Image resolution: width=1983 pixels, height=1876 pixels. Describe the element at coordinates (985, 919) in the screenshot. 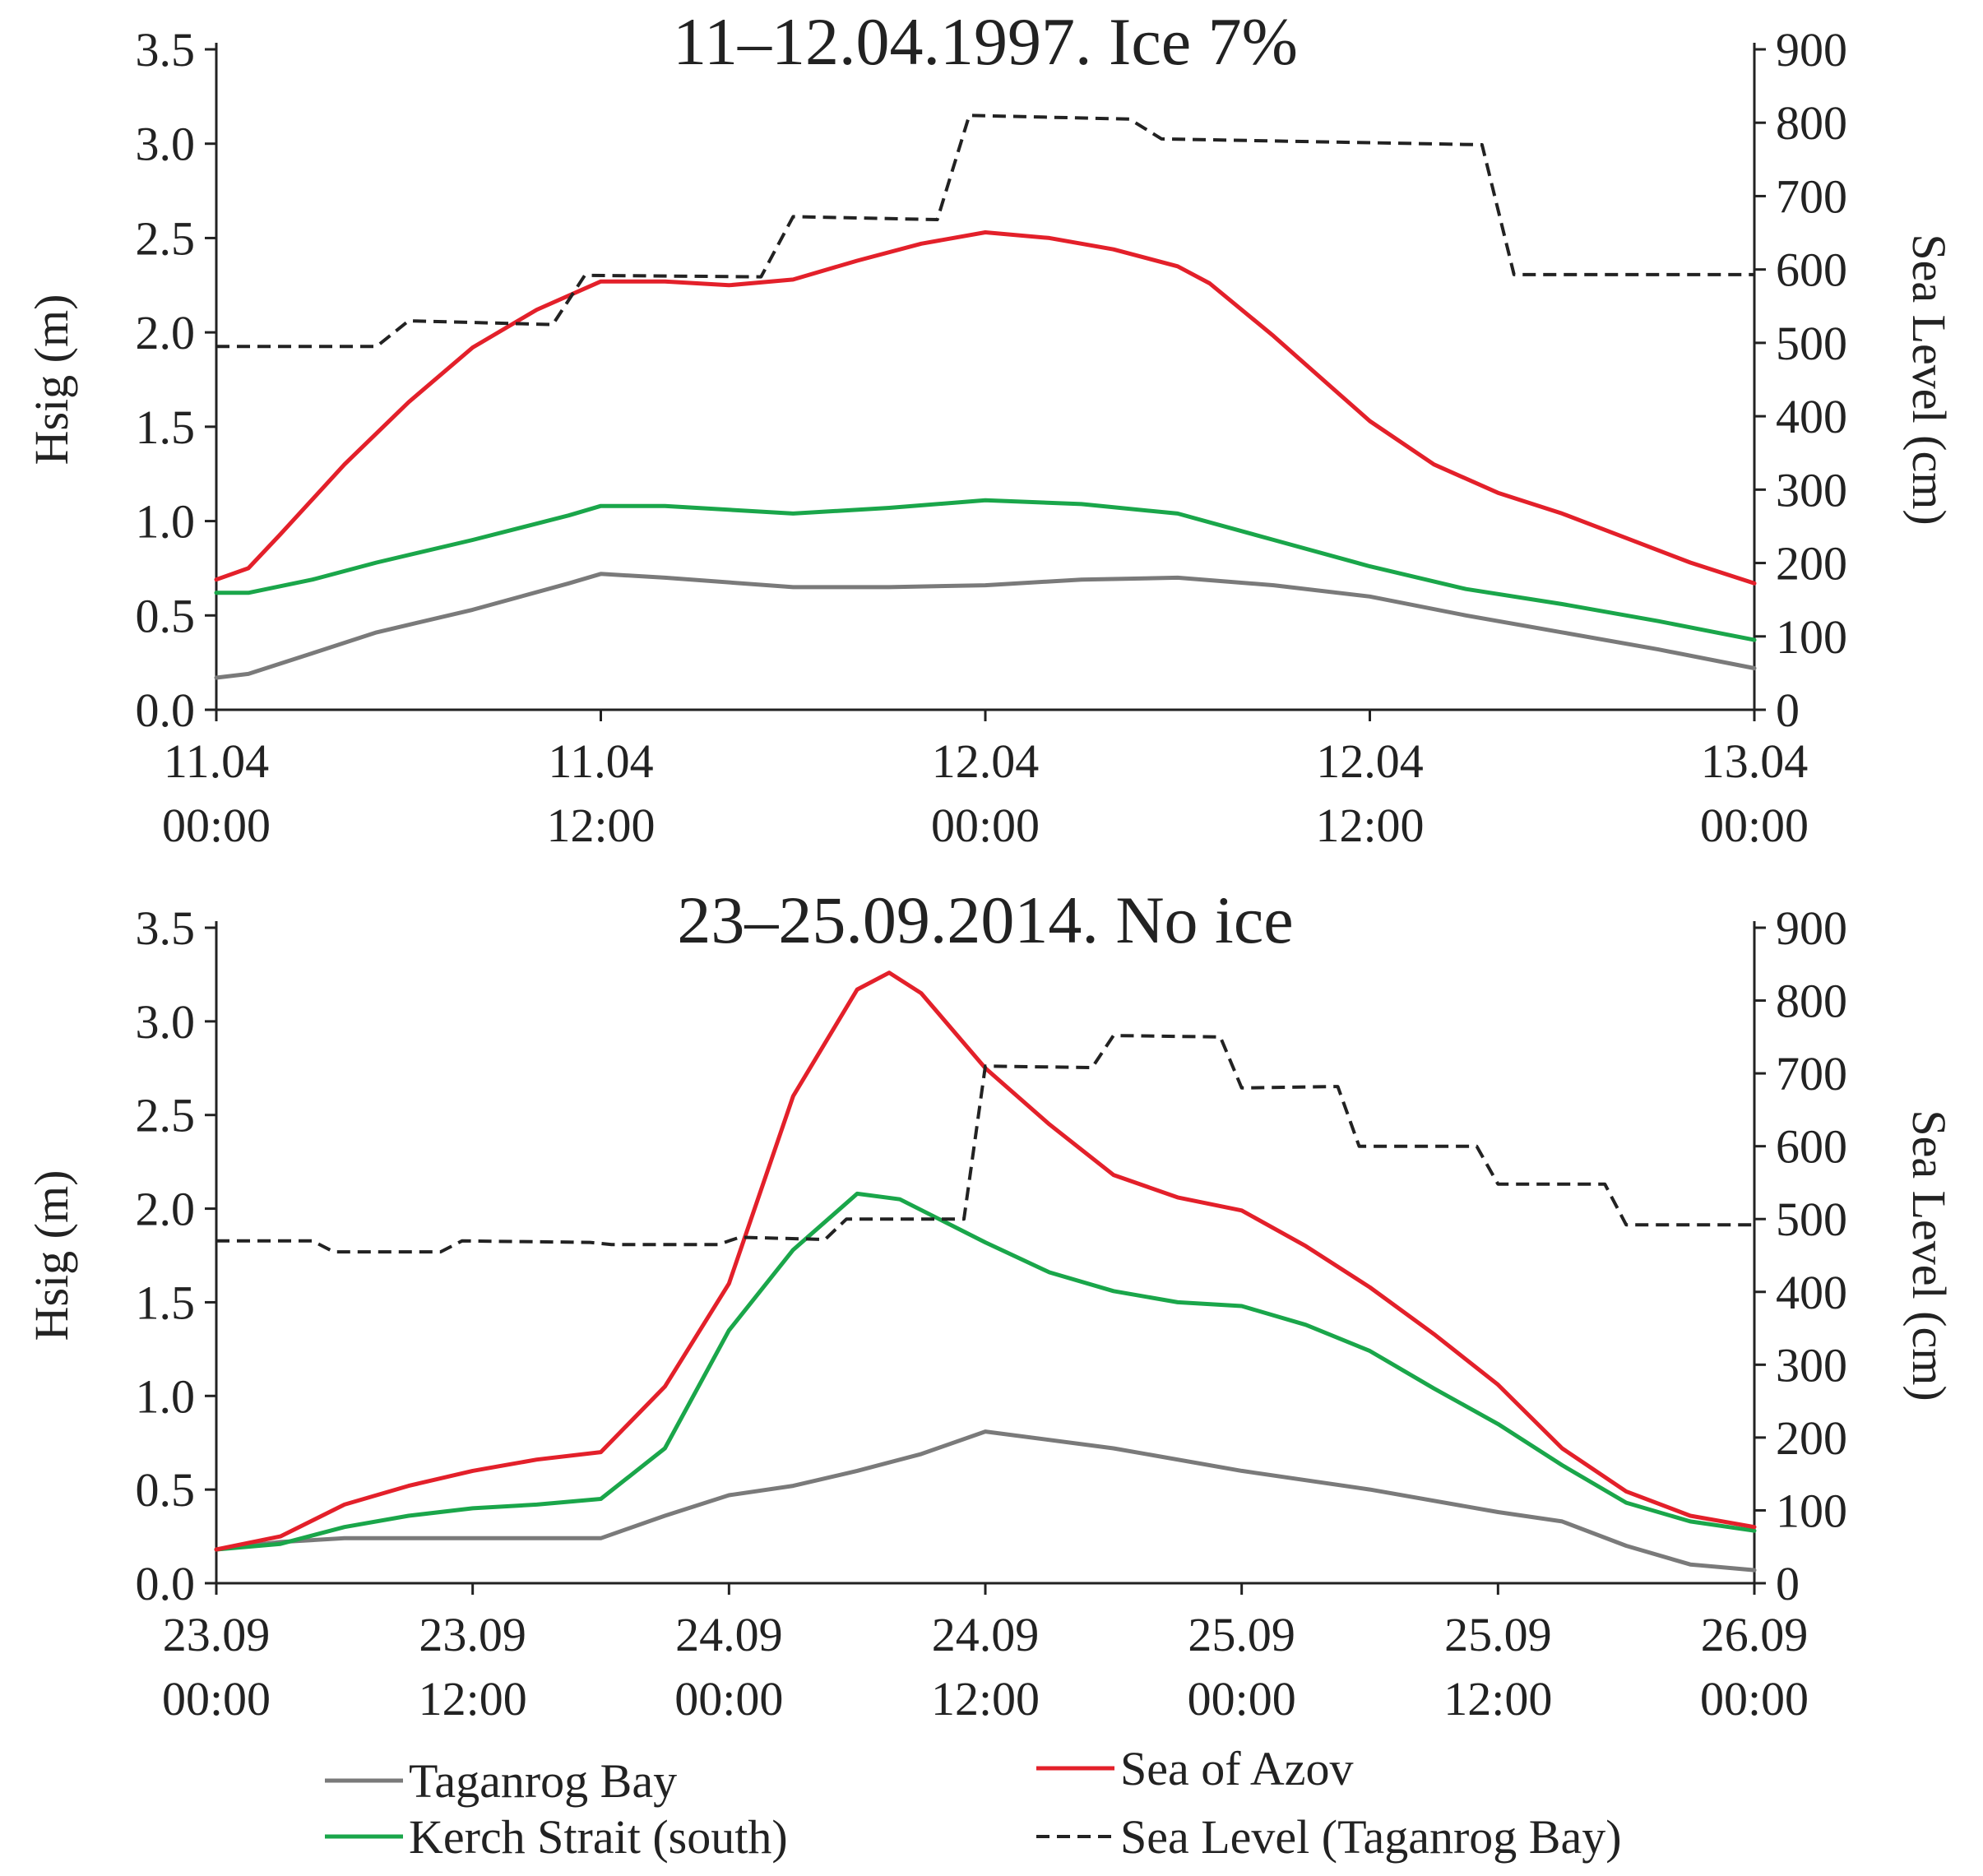

I see `chart-title: 23–25.09.2014. No ice` at that location.